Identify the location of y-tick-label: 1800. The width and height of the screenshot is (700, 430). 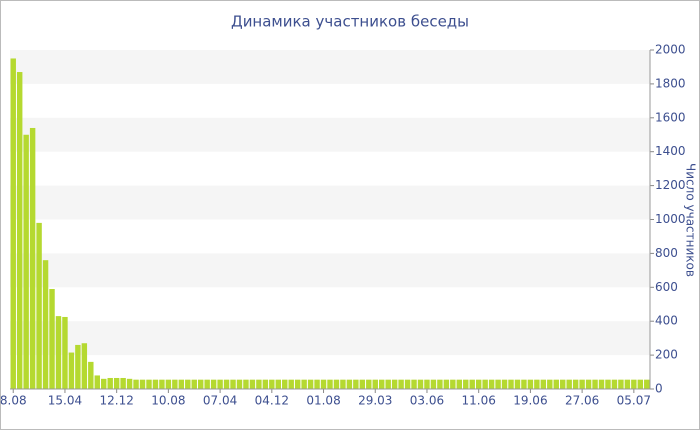
(670, 83).